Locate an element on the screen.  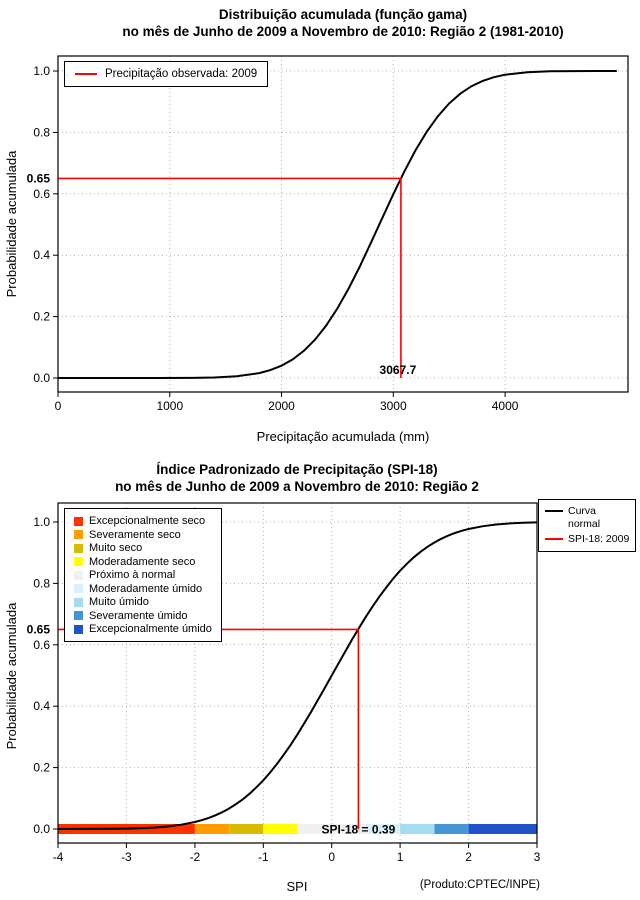
category-label: Excepcionalmente seco is located at coordinates (147, 521).